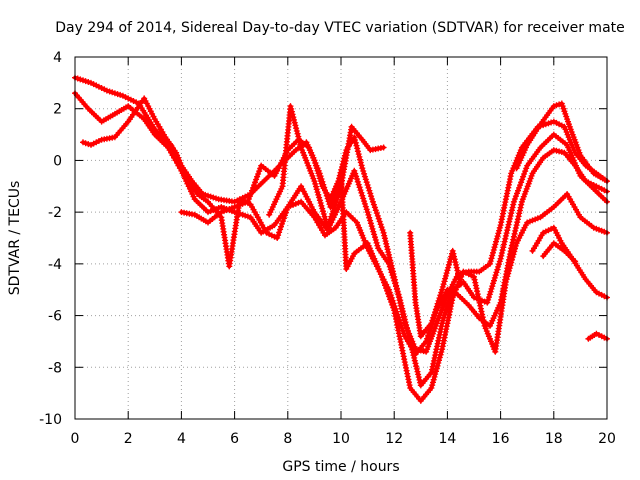 This screenshot has width=640, height=480. What do you see at coordinates (340, 467) in the screenshot?
I see `x-axis-title: GPS time / hours` at bounding box center [340, 467].